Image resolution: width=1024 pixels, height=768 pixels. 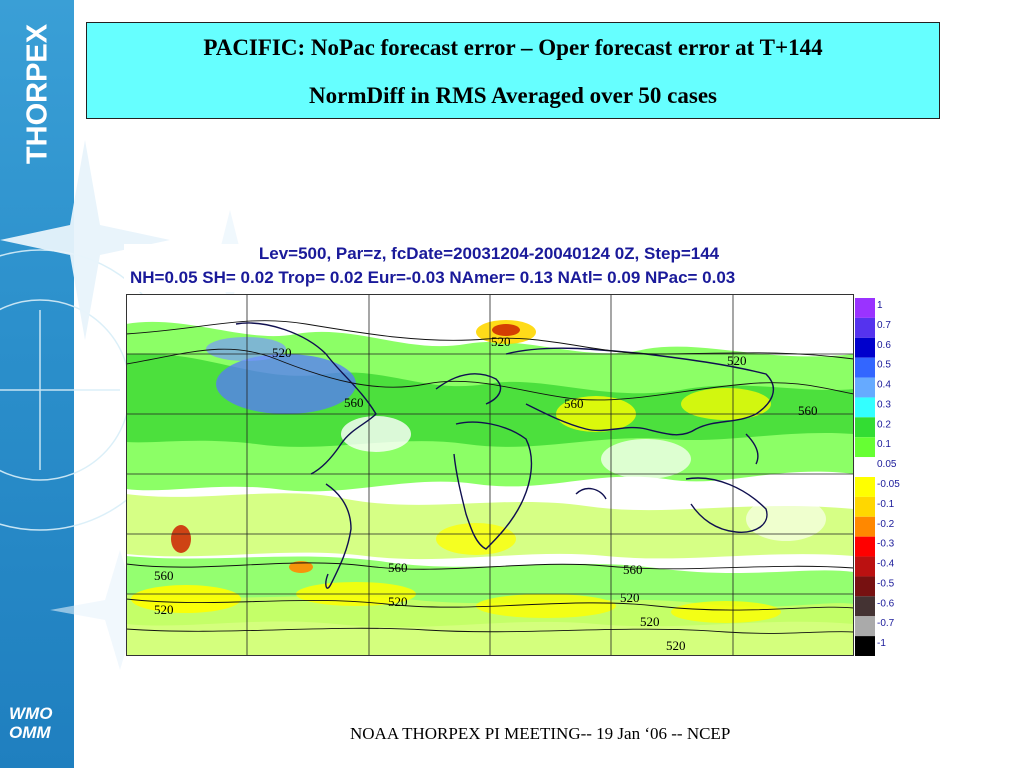 What do you see at coordinates (884, 325) in the screenshot?
I see `colorbar-label: 0.7` at bounding box center [884, 325].